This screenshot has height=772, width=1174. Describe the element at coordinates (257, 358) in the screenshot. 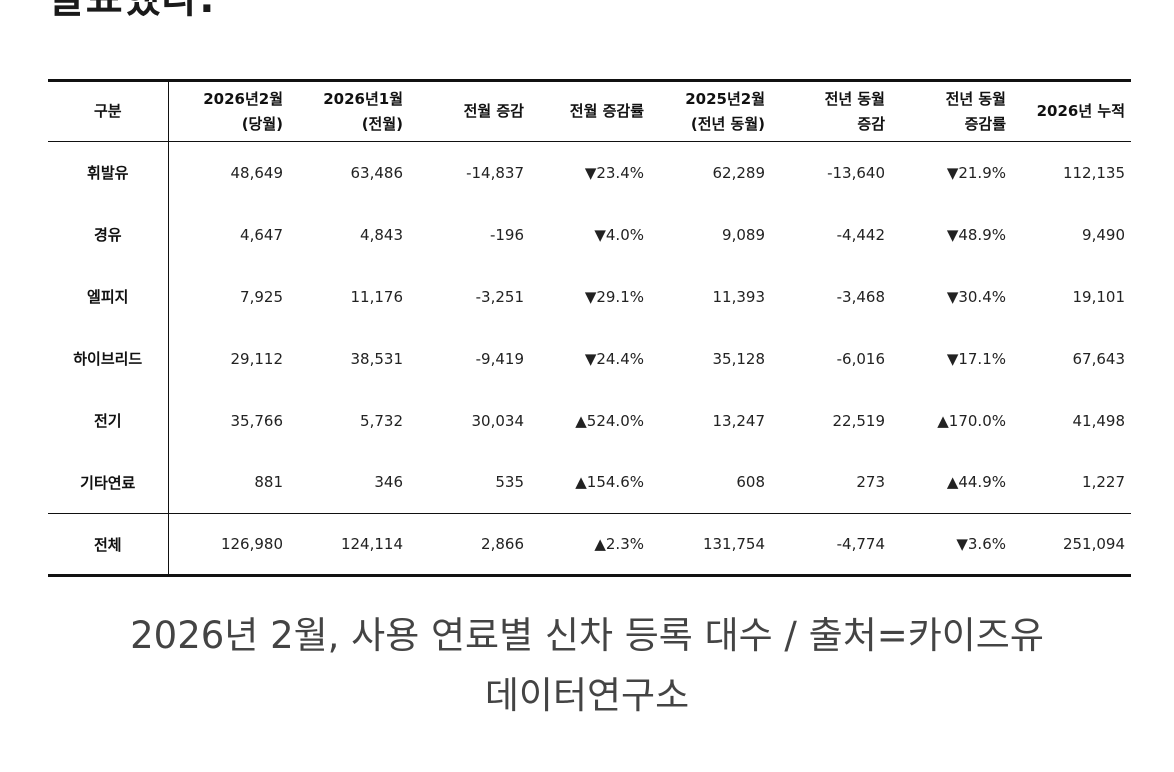

I see `cell-current-month: 29,112` at that location.